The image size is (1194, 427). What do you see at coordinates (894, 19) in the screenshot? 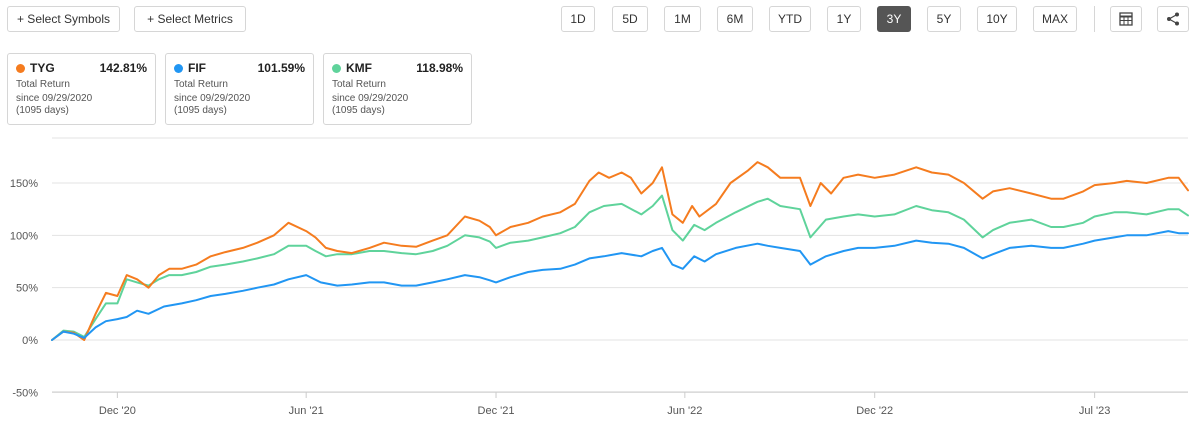
I see `range-3y-button: 3Y` at bounding box center [894, 19].